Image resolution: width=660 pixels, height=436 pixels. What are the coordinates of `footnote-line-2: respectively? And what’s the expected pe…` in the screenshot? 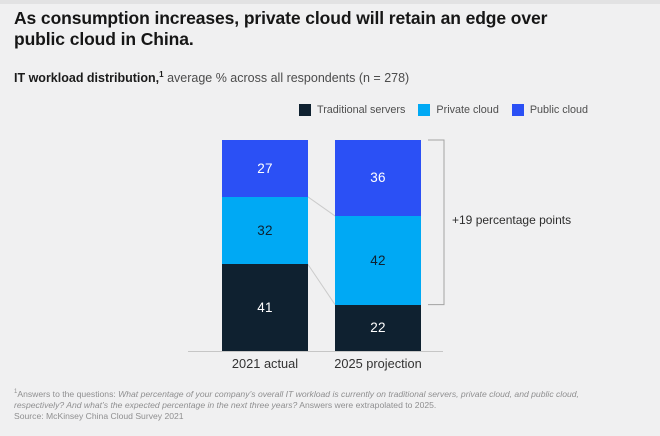 It's located at (333, 405).